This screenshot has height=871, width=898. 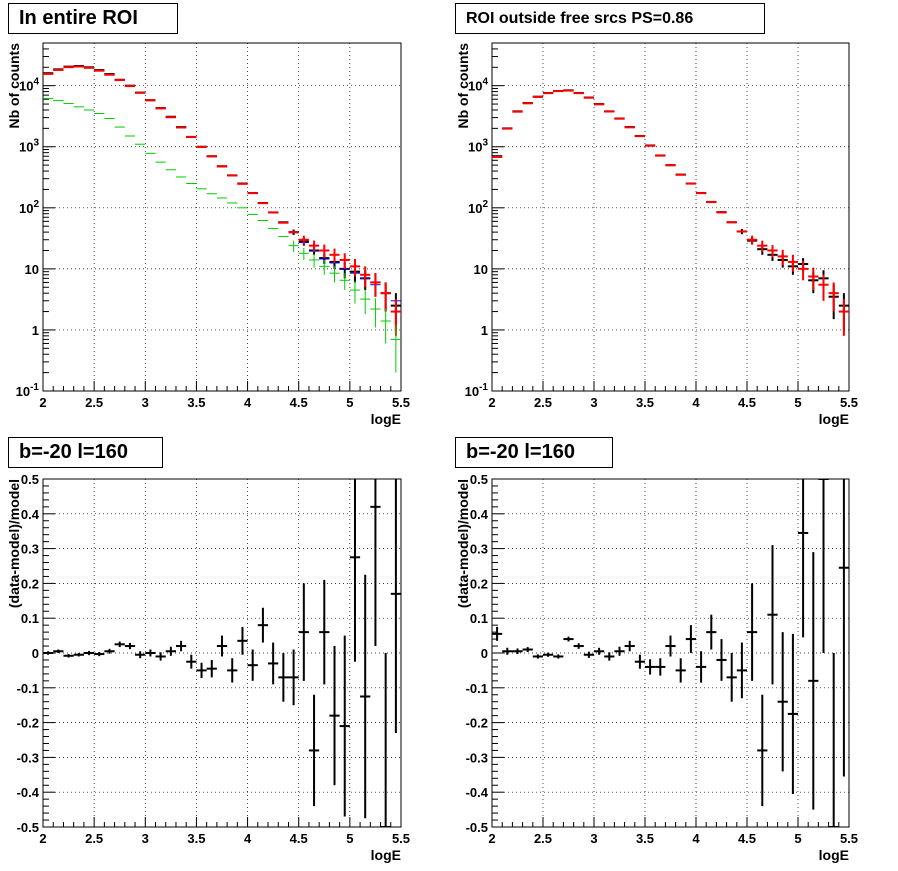 I want to click on y-tick-label: -0.4, so click(x=28, y=792).